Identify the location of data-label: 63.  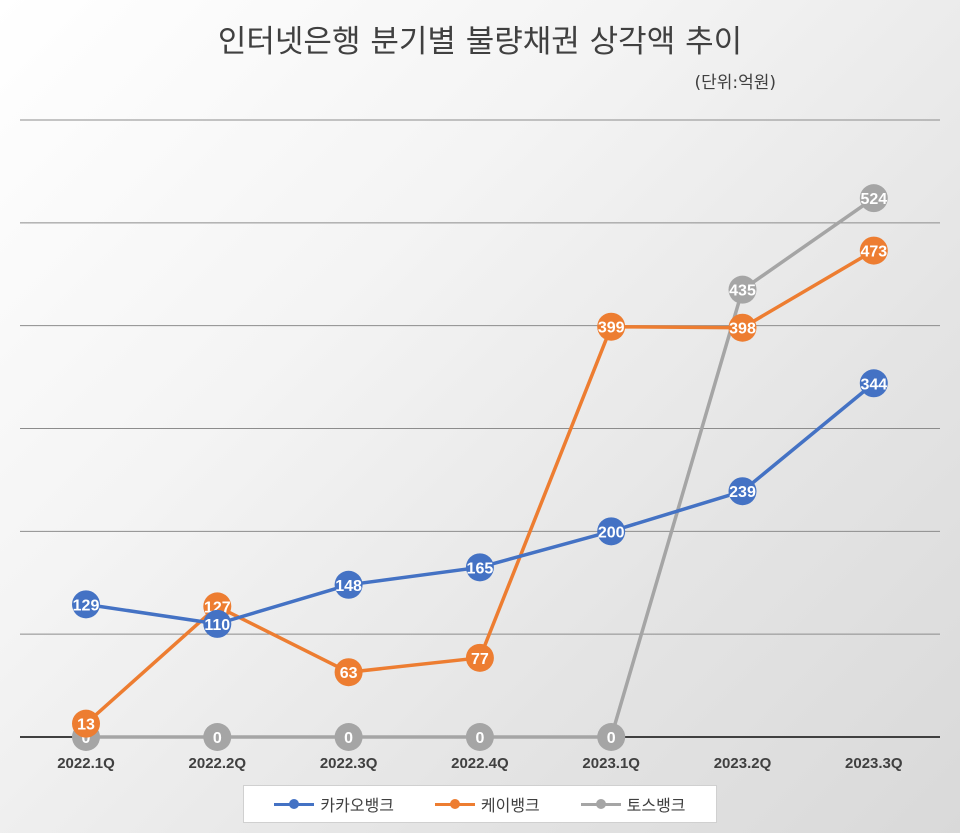
(349, 673).